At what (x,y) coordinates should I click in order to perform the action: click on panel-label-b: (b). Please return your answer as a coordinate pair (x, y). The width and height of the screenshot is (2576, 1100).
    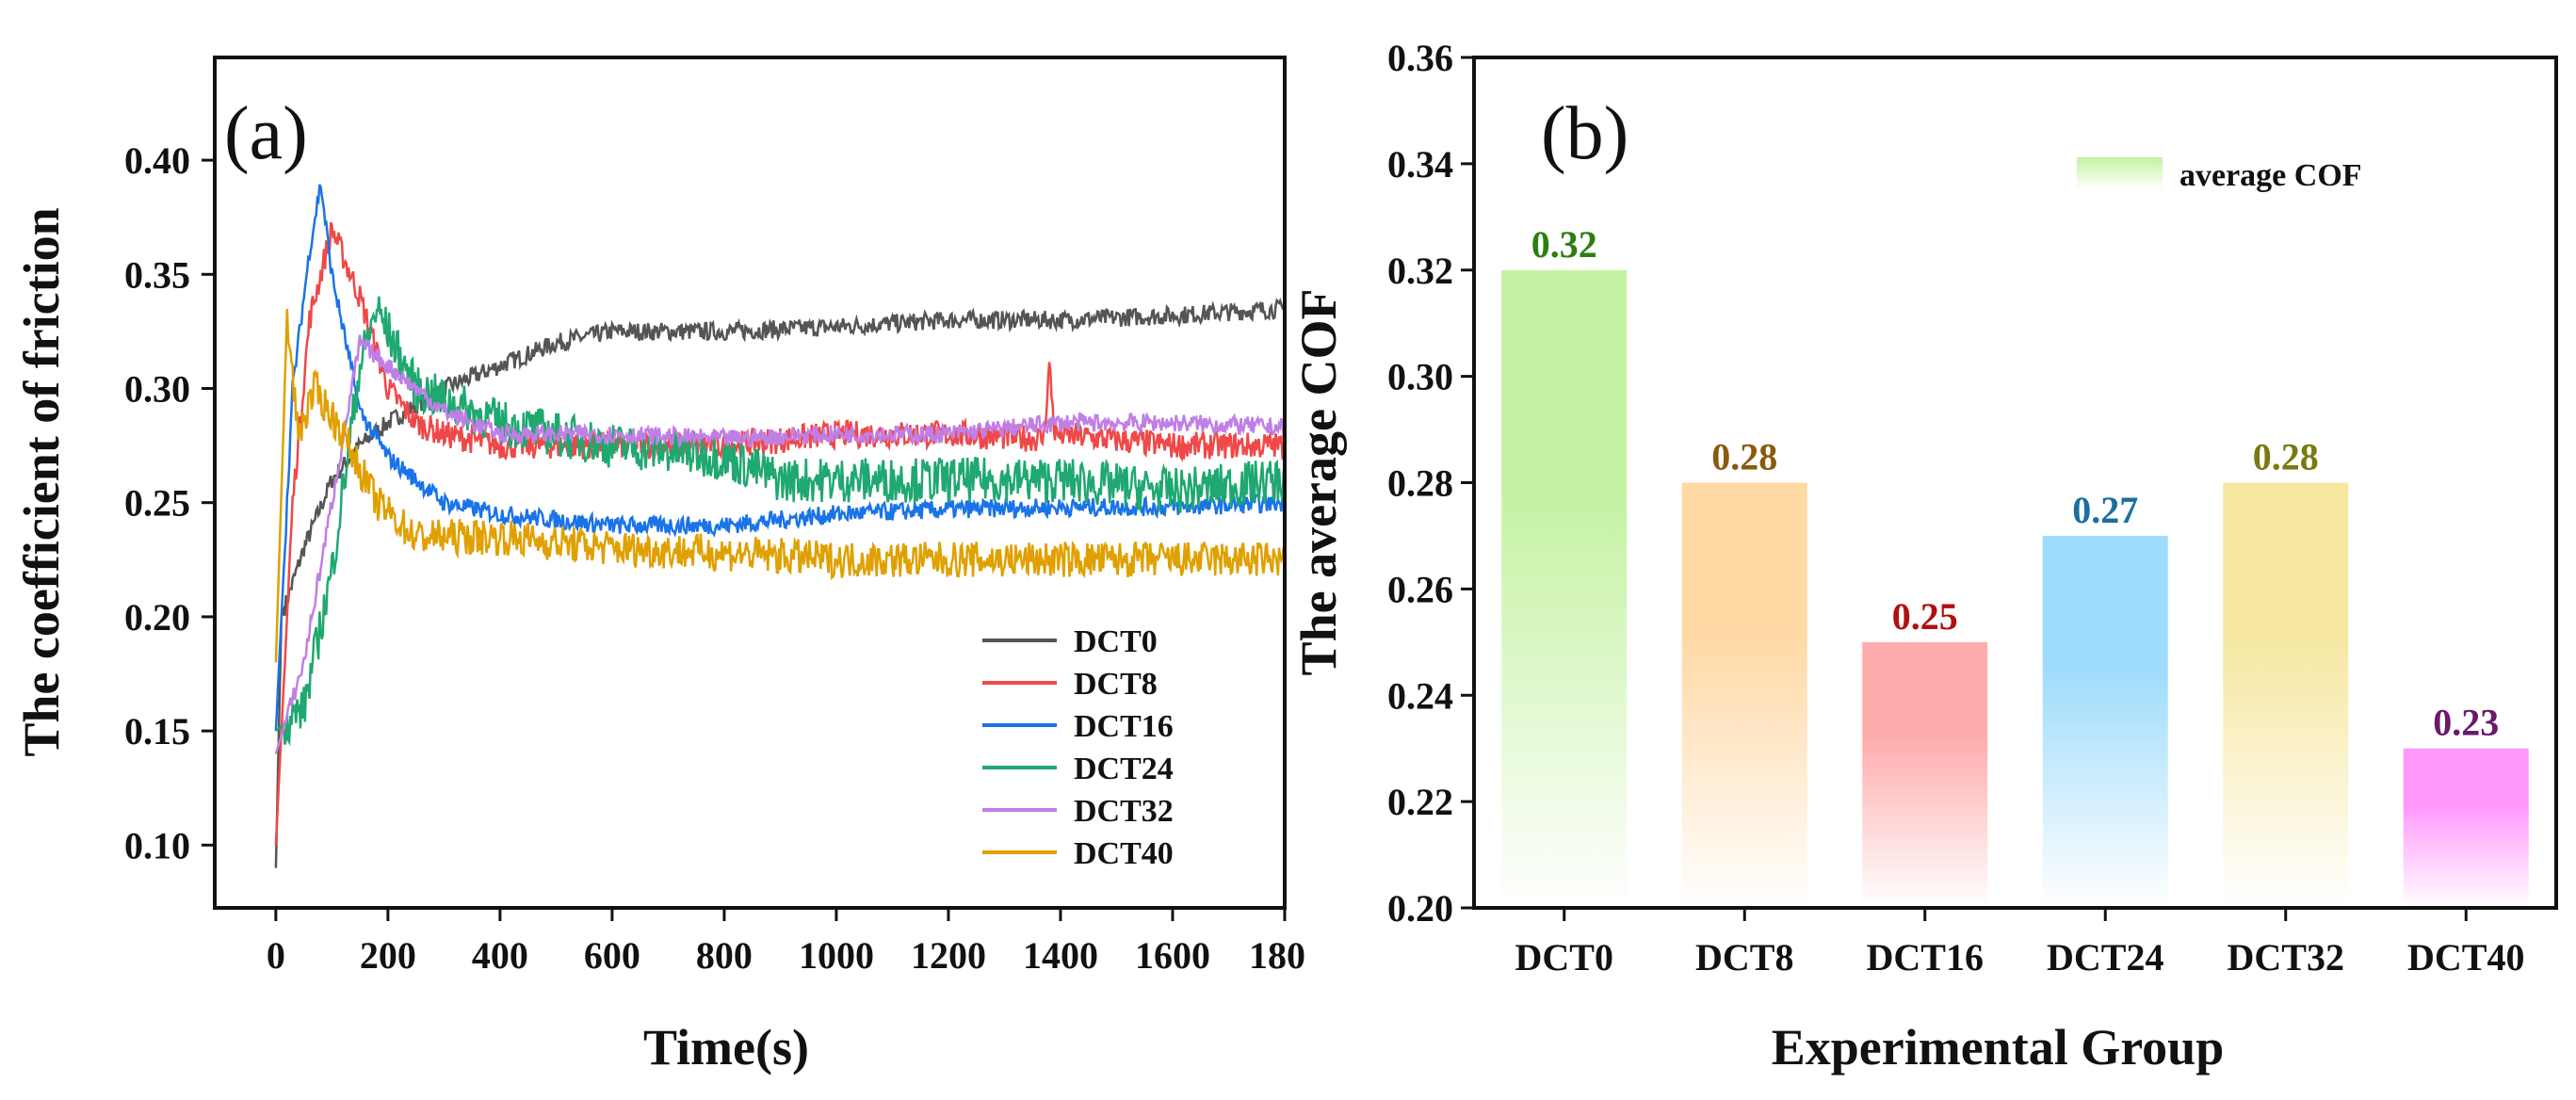
    Looking at the image, I should click on (1584, 133).